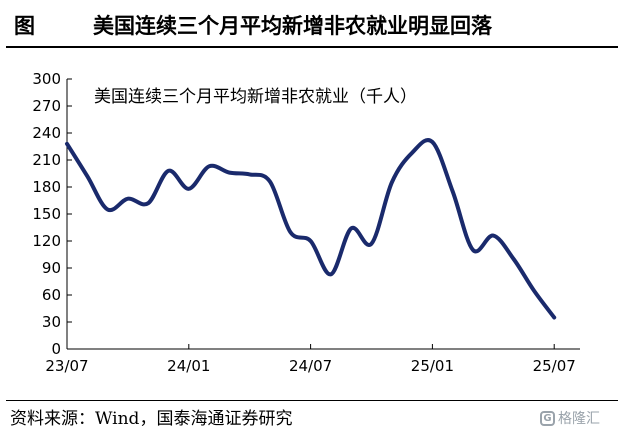 This screenshot has height=436, width=622. Describe the element at coordinates (46, 160) in the screenshot. I see `y-tick-label: 210` at that location.